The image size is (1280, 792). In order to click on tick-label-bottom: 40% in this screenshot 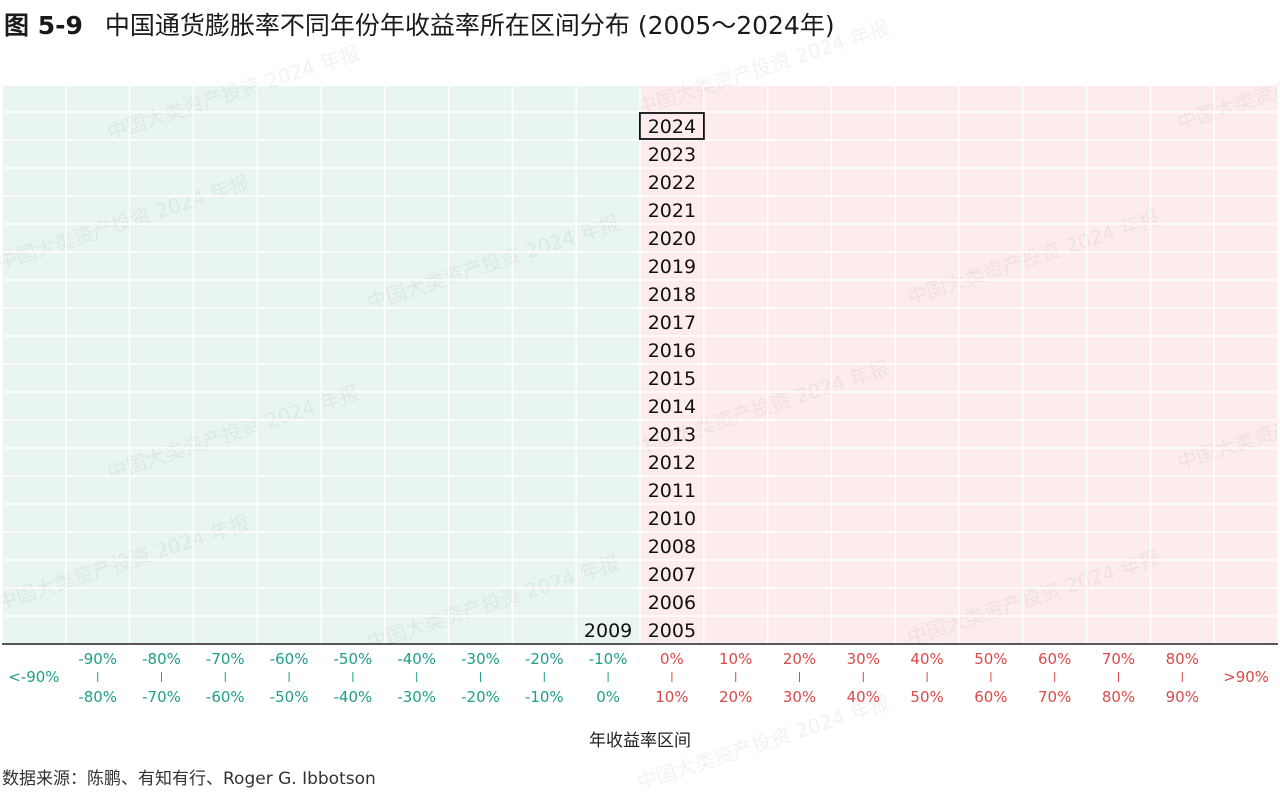, I will do `click(863, 697)`.